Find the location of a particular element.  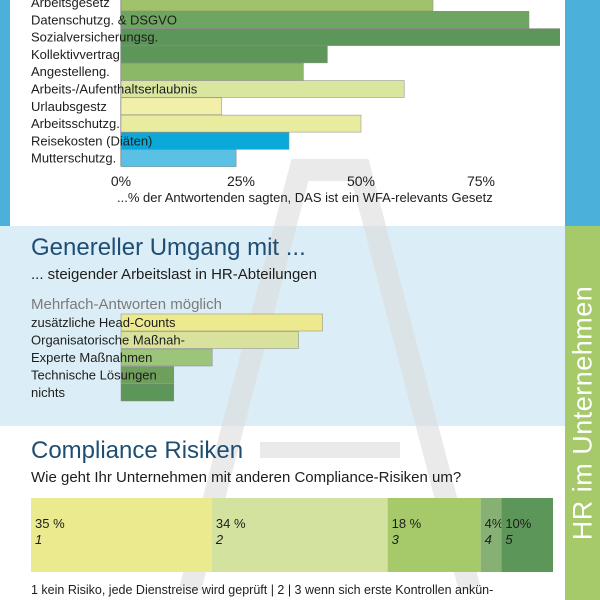

laws-category-label-2: Sozialversicherungsg. is located at coordinates (94, 37).